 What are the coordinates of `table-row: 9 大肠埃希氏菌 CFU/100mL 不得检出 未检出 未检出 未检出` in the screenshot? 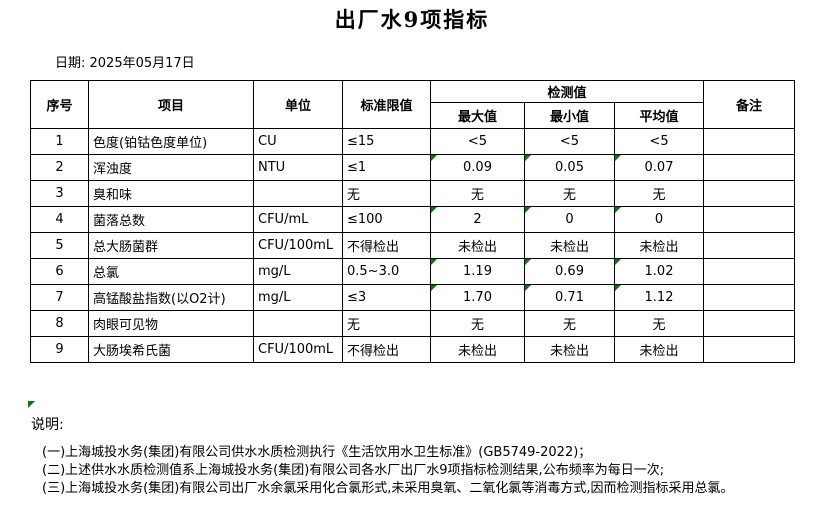 It's located at (413, 349).